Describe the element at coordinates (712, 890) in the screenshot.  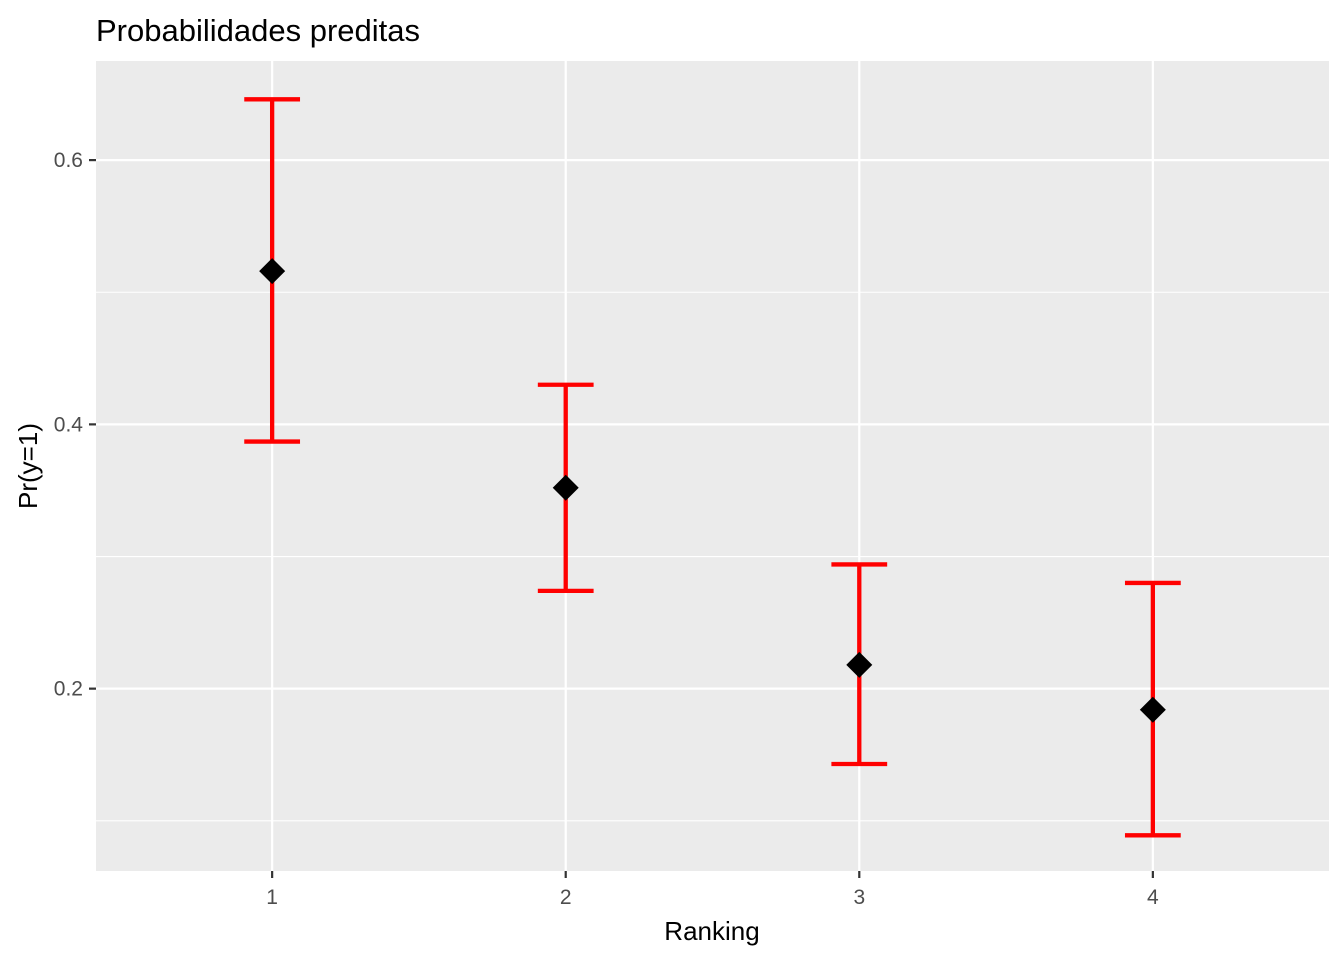
I see `x-axis: 1 2 3 4` at that location.